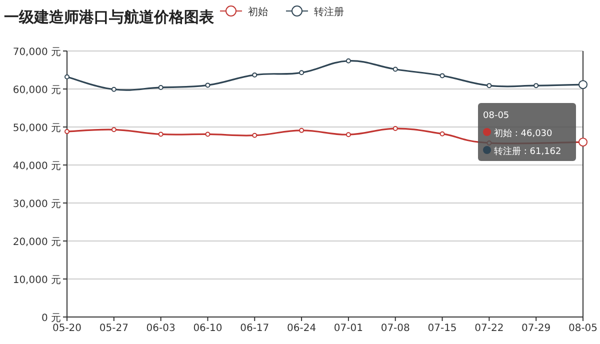 This screenshot has height=344, width=600. I want to click on legend-转注册: 转注册, so click(315, 12).